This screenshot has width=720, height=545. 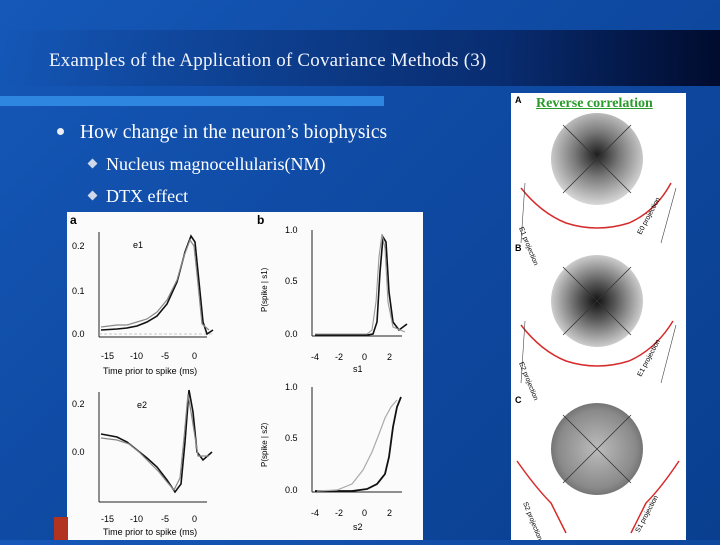 I want to click on p2-ytick-label: 1.0, so click(x=291, y=387).